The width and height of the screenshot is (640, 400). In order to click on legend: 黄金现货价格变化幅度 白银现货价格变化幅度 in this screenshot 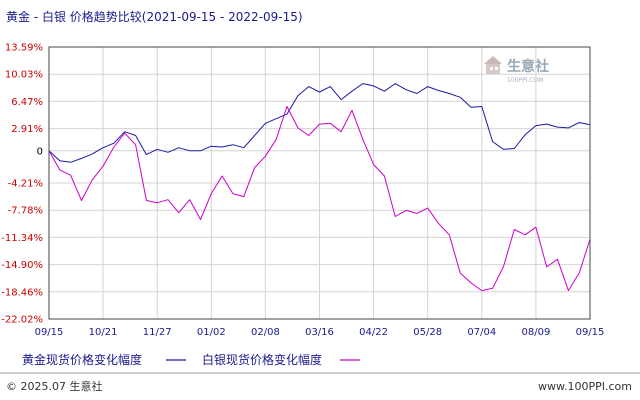, I will do `click(191, 359)`.